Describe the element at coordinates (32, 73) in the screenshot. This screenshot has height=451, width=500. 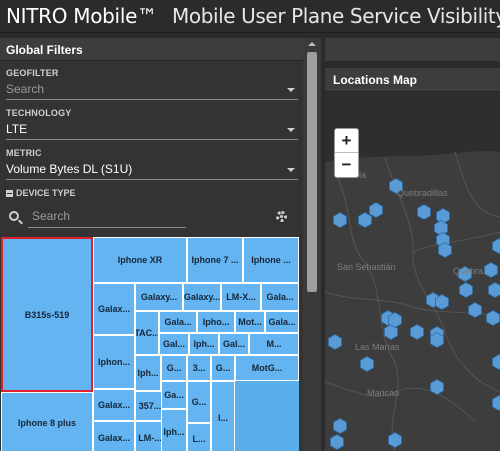
I see `geofilter-label: GEOFILTER` at that location.